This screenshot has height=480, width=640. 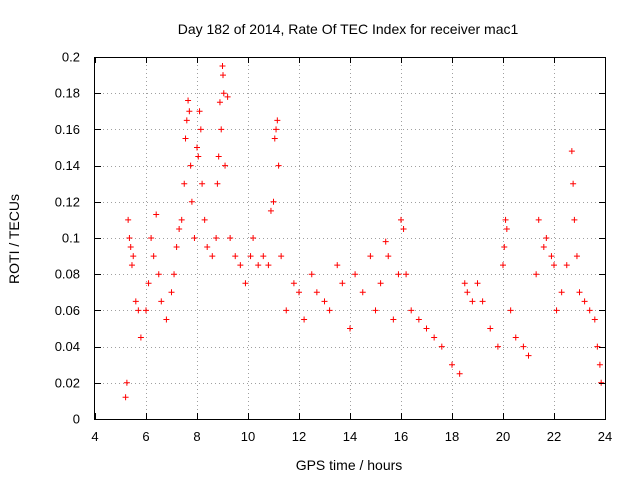 I want to click on x-tick-label: 14, so click(x=350, y=436).